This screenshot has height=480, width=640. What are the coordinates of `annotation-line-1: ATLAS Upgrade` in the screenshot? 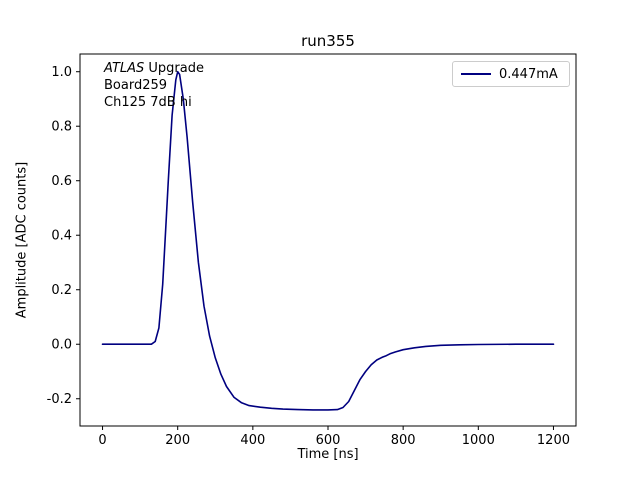 It's located at (154, 68).